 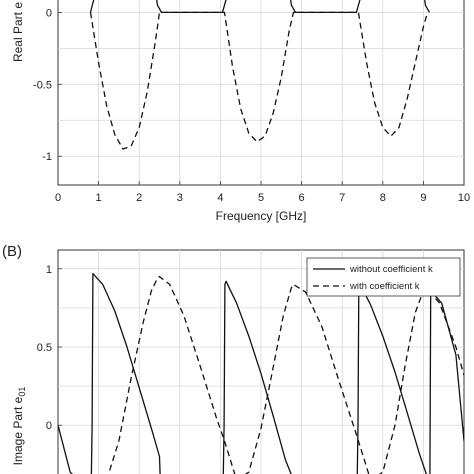 What do you see at coordinates (49, 13) in the screenshot?
I see `panel-a-y-tick-label: 0` at bounding box center [49, 13].